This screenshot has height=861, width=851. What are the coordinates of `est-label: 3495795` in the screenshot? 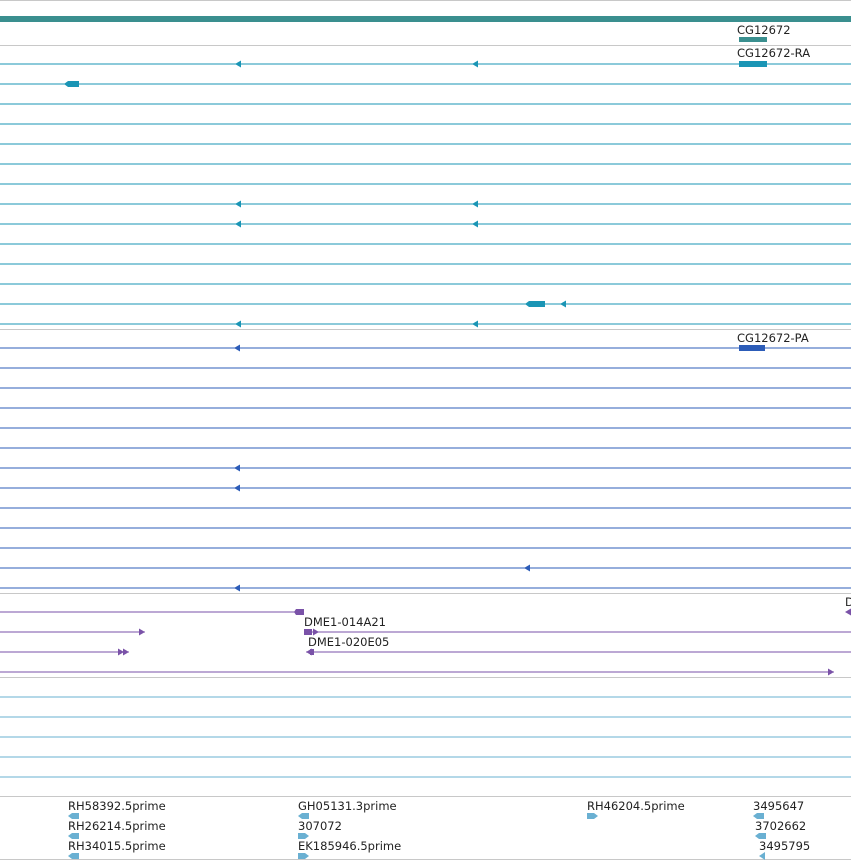 It's located at (784, 846).